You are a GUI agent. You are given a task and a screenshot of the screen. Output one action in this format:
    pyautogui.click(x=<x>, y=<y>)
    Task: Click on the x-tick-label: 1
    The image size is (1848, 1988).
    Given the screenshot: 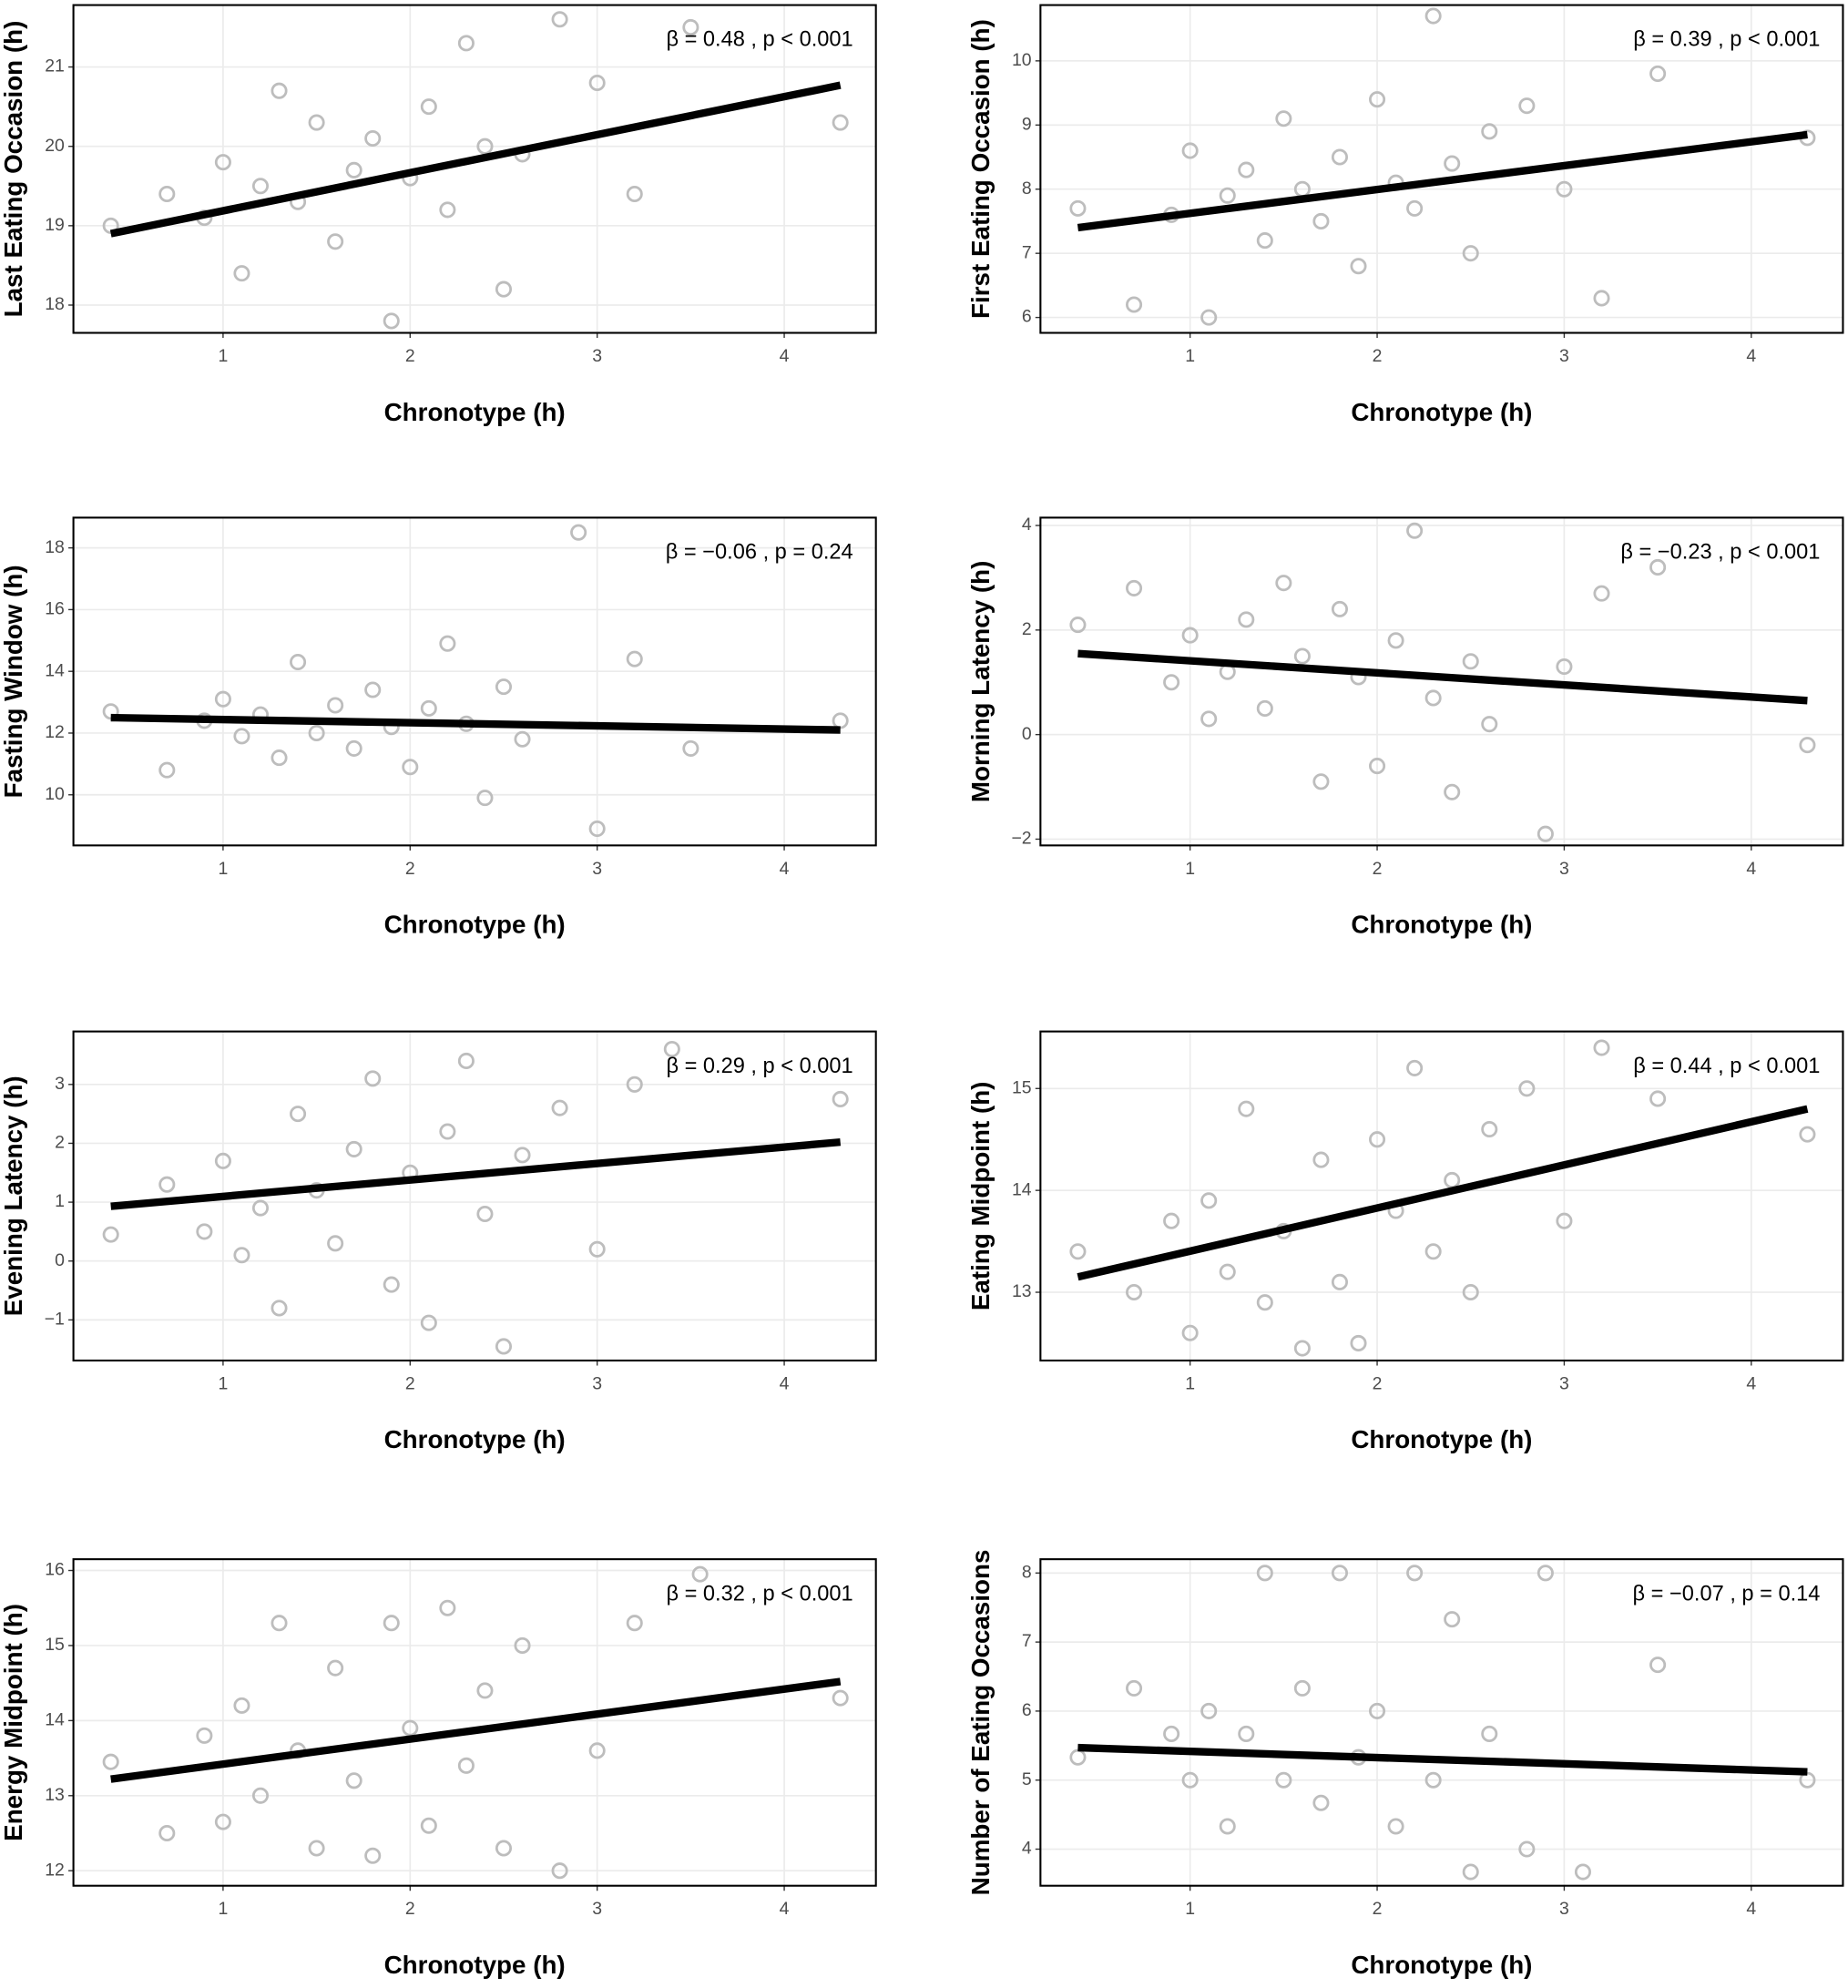 What is the action you would take?
    pyautogui.click(x=224, y=1909)
    